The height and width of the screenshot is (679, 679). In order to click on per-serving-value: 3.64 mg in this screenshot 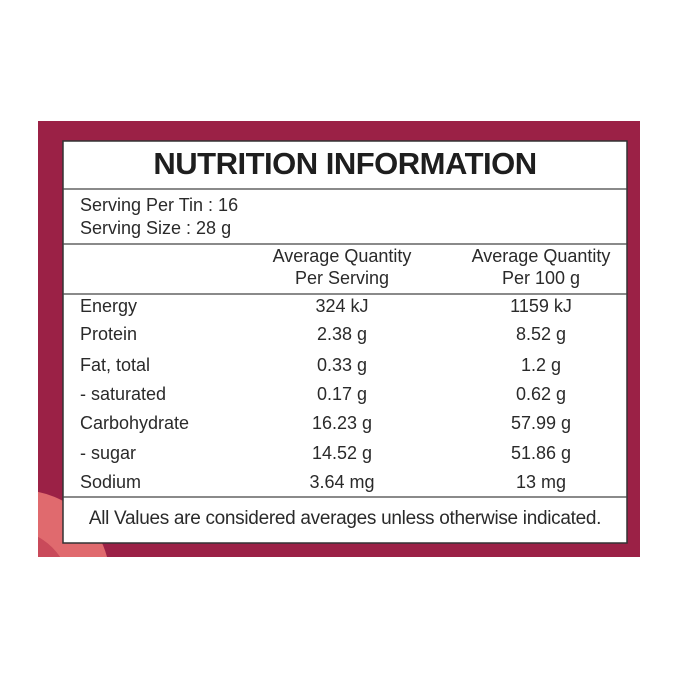, I will do `click(341, 482)`.